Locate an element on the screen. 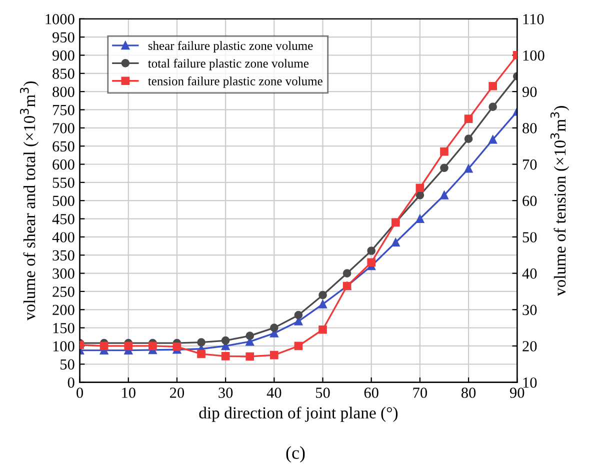 This screenshot has width=591, height=472. y-tick-label: 300 is located at coordinates (63, 273).